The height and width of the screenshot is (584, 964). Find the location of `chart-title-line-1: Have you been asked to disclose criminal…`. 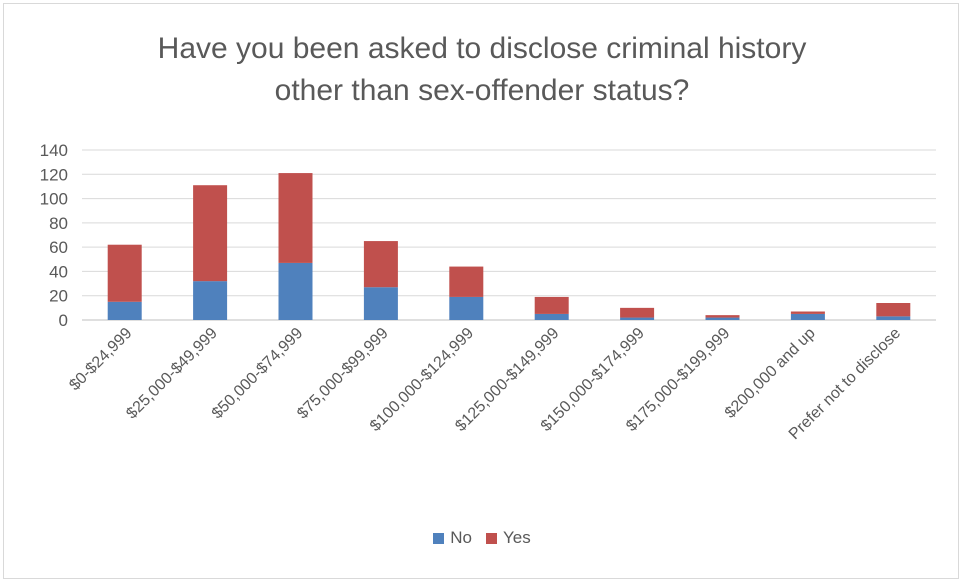

chart-title-line-1: Have you been asked to disclose criminal… is located at coordinates (482, 48).